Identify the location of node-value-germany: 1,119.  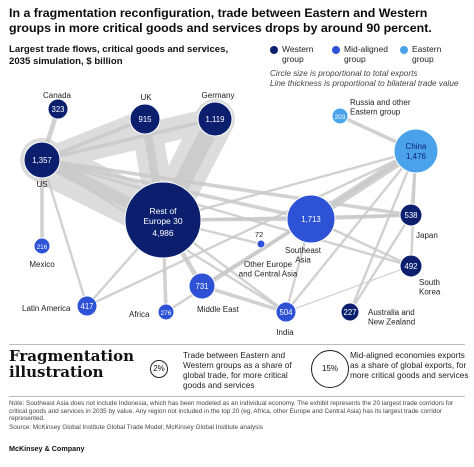
(215, 119).